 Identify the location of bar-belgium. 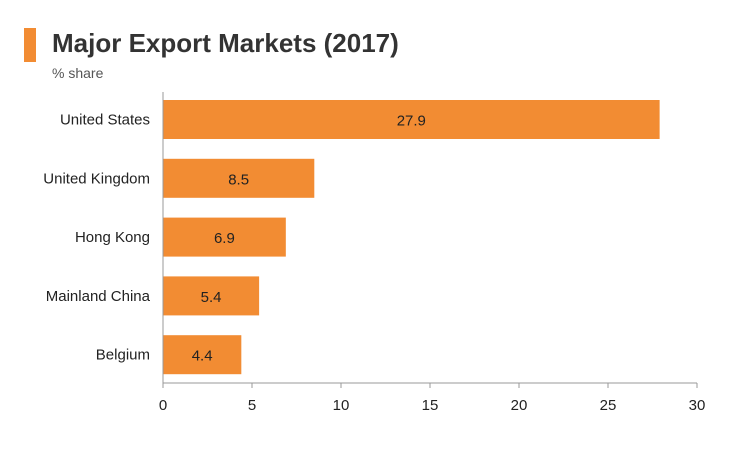
(202, 355).